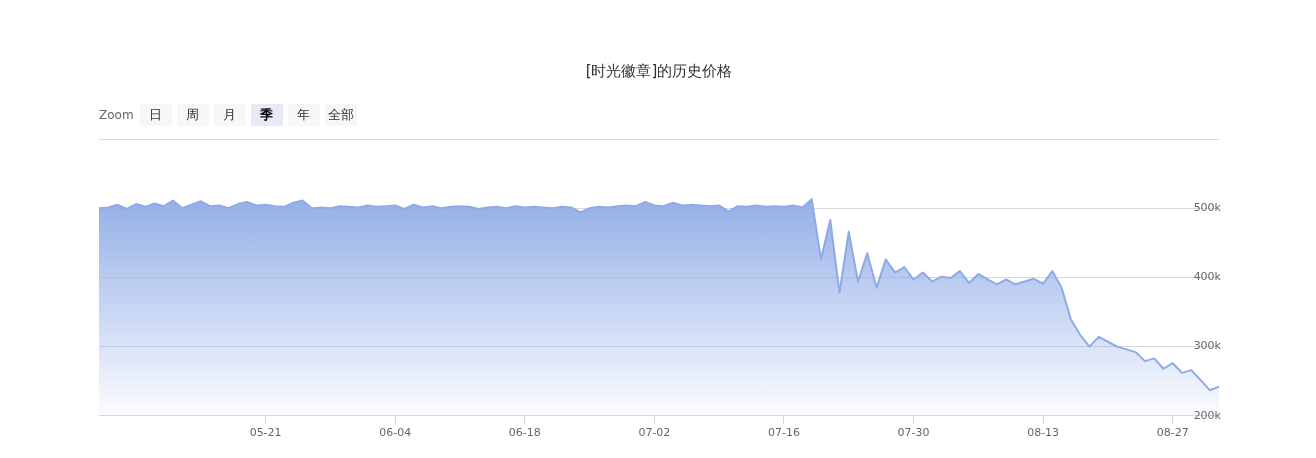 This screenshot has width=1316, height=458. I want to click on y-tick-label: 300k, so click(1207, 346).